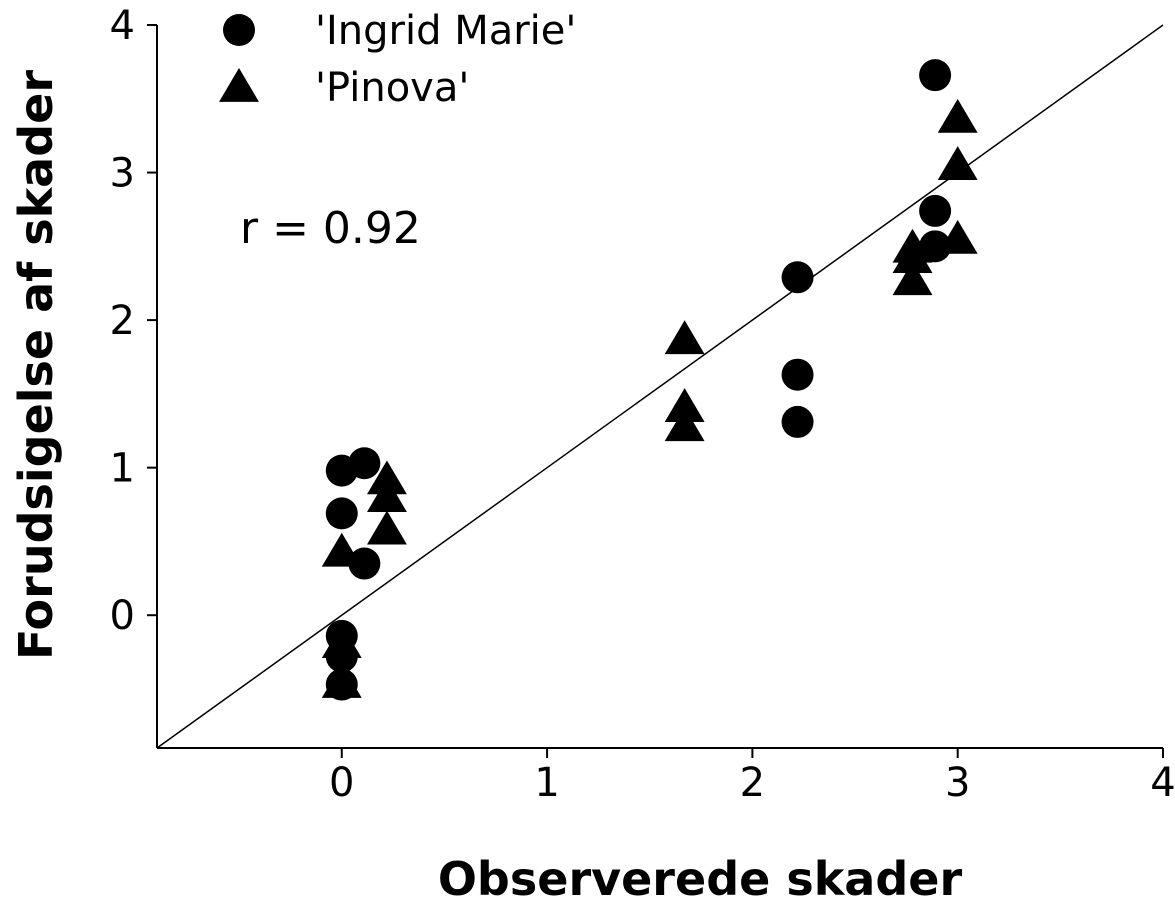 This screenshot has height=913, width=1175. What do you see at coordinates (397, 59) in the screenshot?
I see `legend: 'Ingrid Marie' 'Pinova'` at bounding box center [397, 59].